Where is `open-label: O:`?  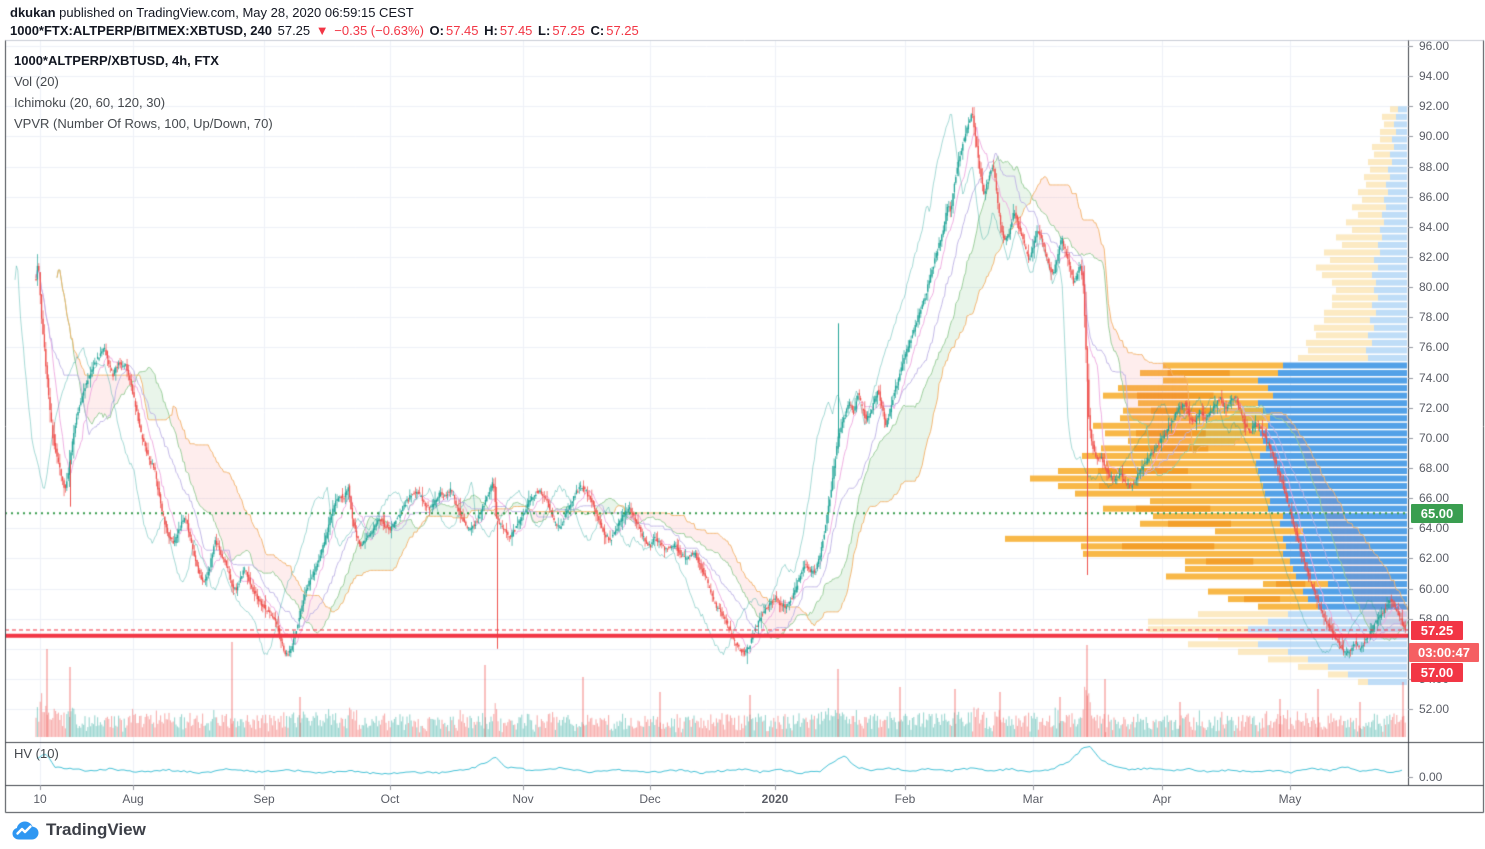
open-label: O: is located at coordinates (436, 30).